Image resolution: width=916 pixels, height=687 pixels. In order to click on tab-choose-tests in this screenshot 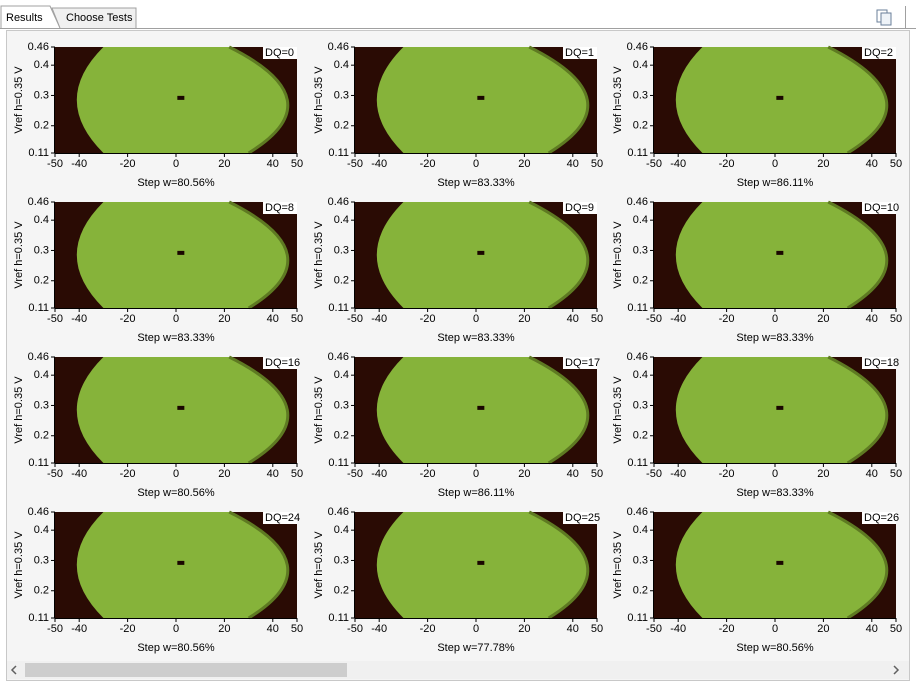, I will do `click(94, 18)`.